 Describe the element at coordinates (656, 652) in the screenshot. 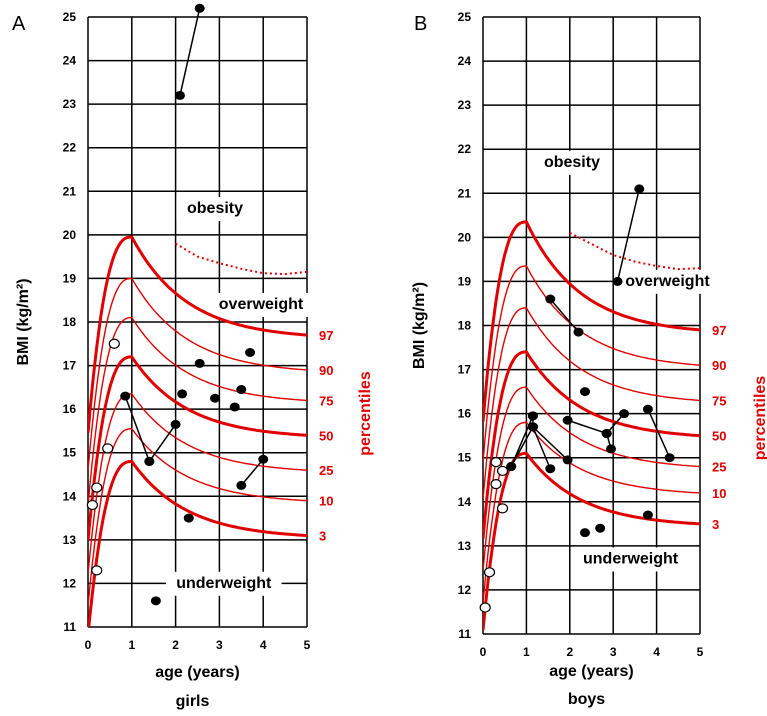

I see `x-tick-label: 4` at that location.